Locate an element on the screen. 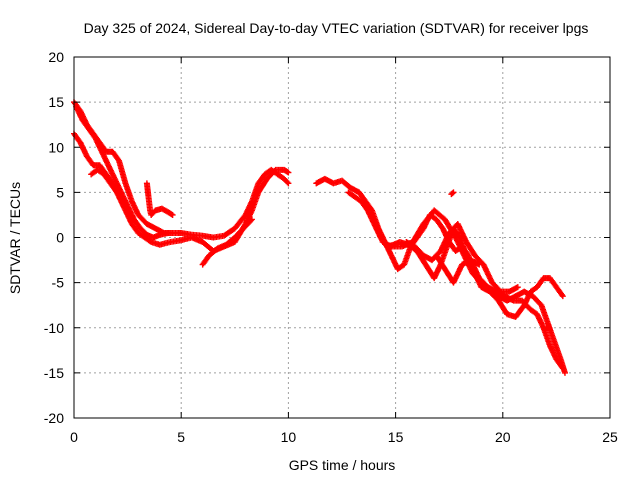 Image resolution: width=640 pixels, height=480 pixels. y-tick-label: -15 is located at coordinates (54, 373).